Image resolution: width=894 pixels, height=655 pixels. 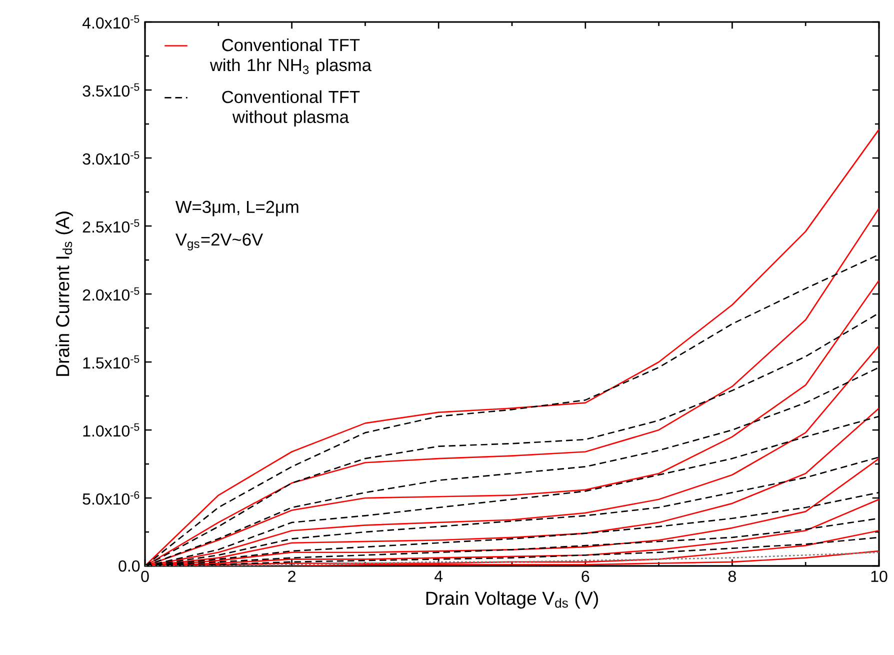 I want to click on y-axis-title: Drain Current I$_{ds}$ (A), so click(x=64, y=294).